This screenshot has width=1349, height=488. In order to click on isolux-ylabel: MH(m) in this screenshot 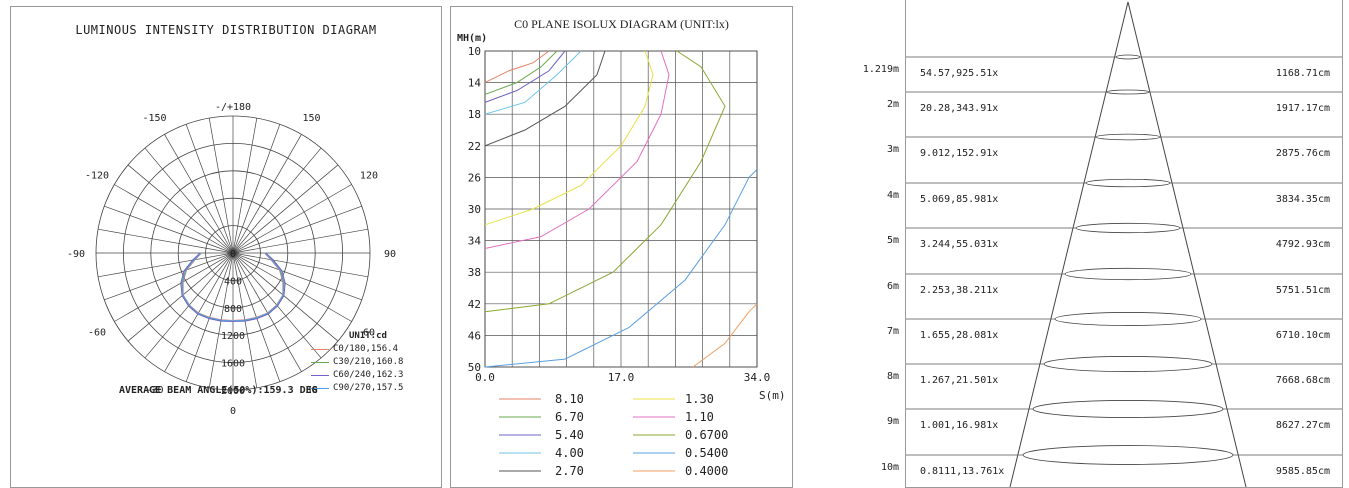, I will do `click(472, 38)`.